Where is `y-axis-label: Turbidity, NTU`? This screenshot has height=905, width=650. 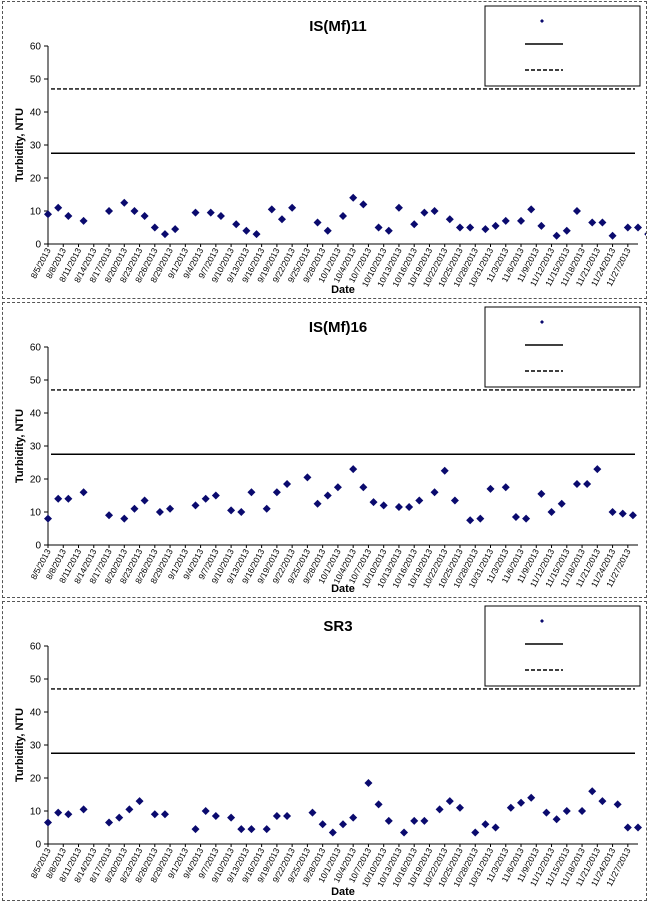
y-axis-label: Turbidity, NTU is located at coordinates (20, 745).